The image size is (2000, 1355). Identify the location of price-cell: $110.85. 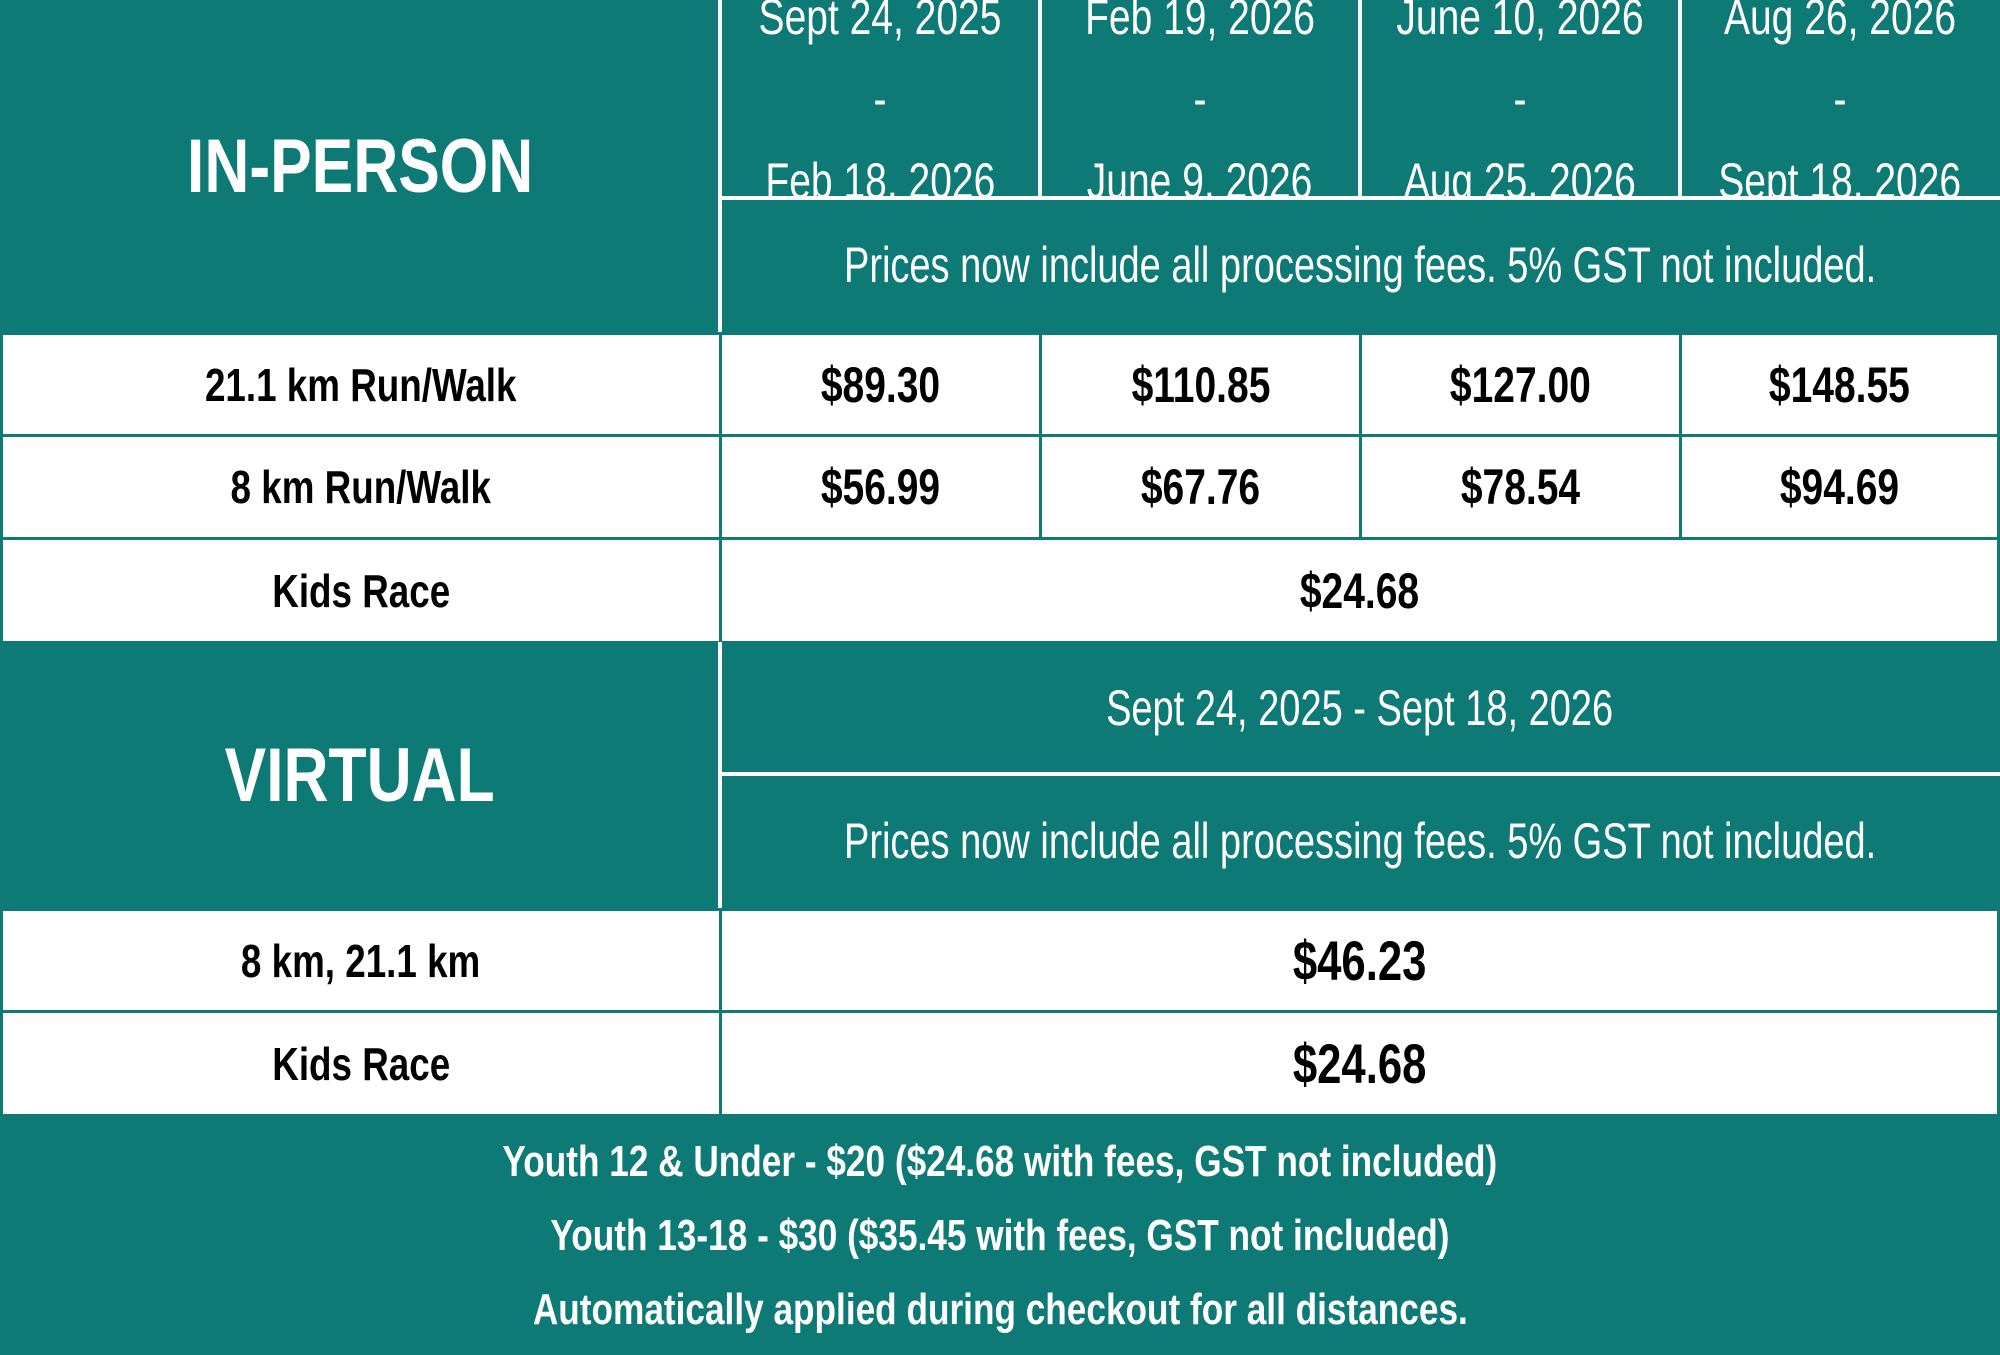
(1200, 384).